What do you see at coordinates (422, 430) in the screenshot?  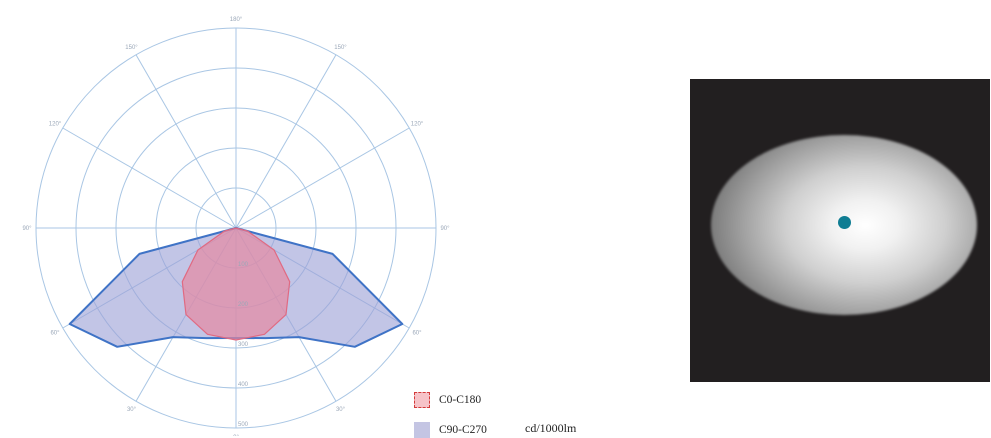 I see `legend-swatch-c90-c270` at bounding box center [422, 430].